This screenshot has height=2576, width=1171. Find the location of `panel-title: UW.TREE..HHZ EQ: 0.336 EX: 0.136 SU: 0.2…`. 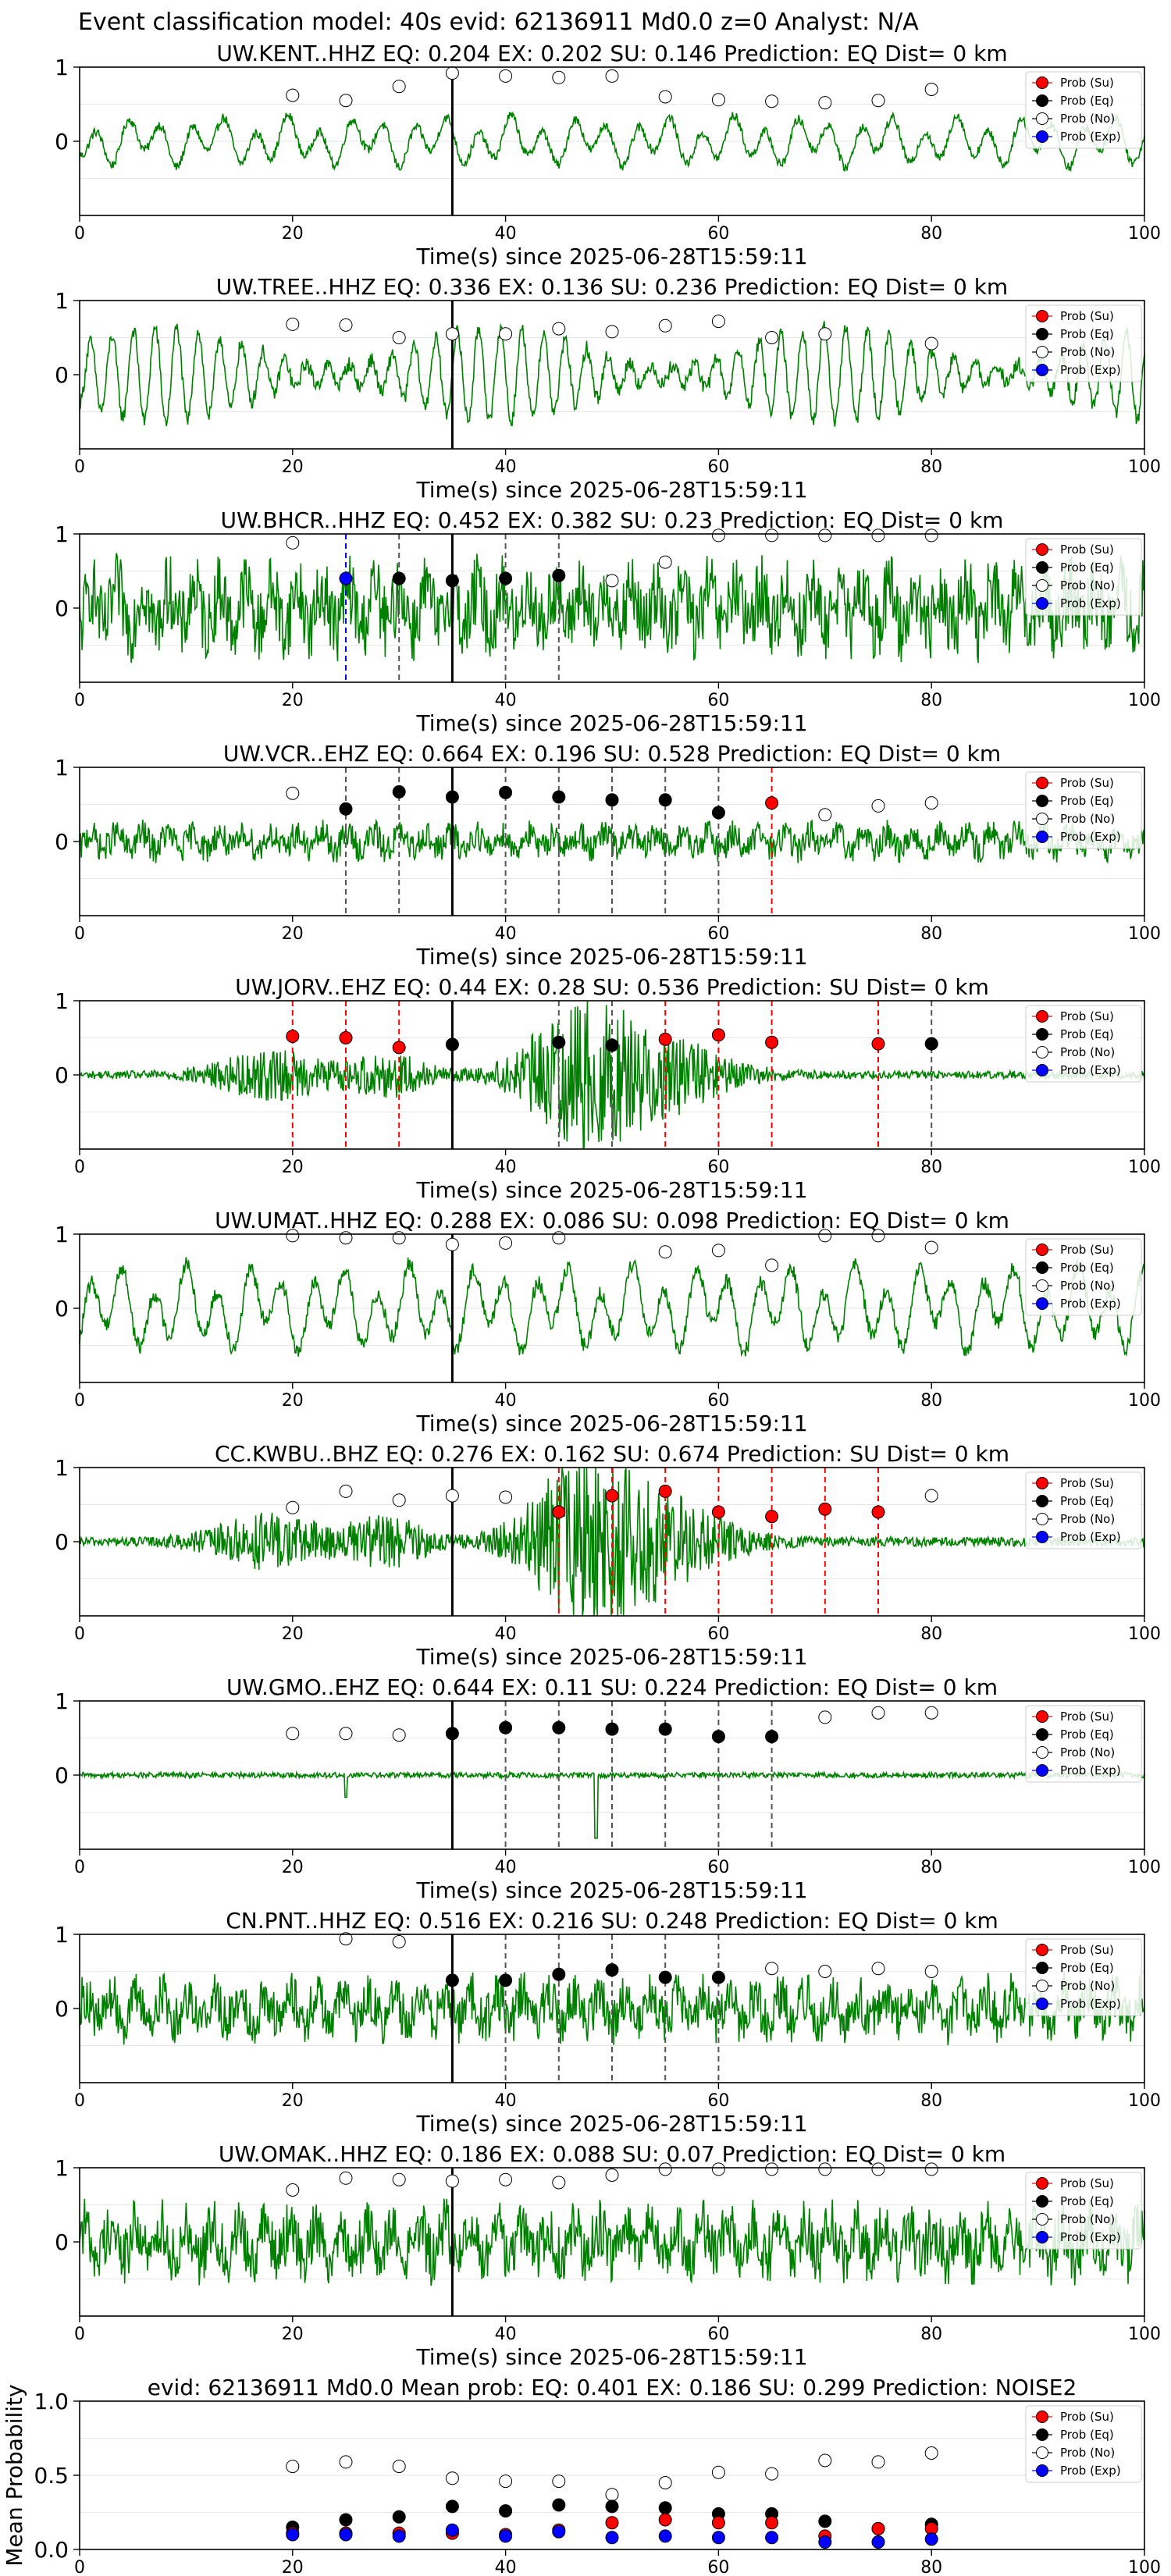

panel-title: UW.TREE..HHZ EQ: 0.336 EX: 0.136 SU: 0.2… is located at coordinates (612, 287).